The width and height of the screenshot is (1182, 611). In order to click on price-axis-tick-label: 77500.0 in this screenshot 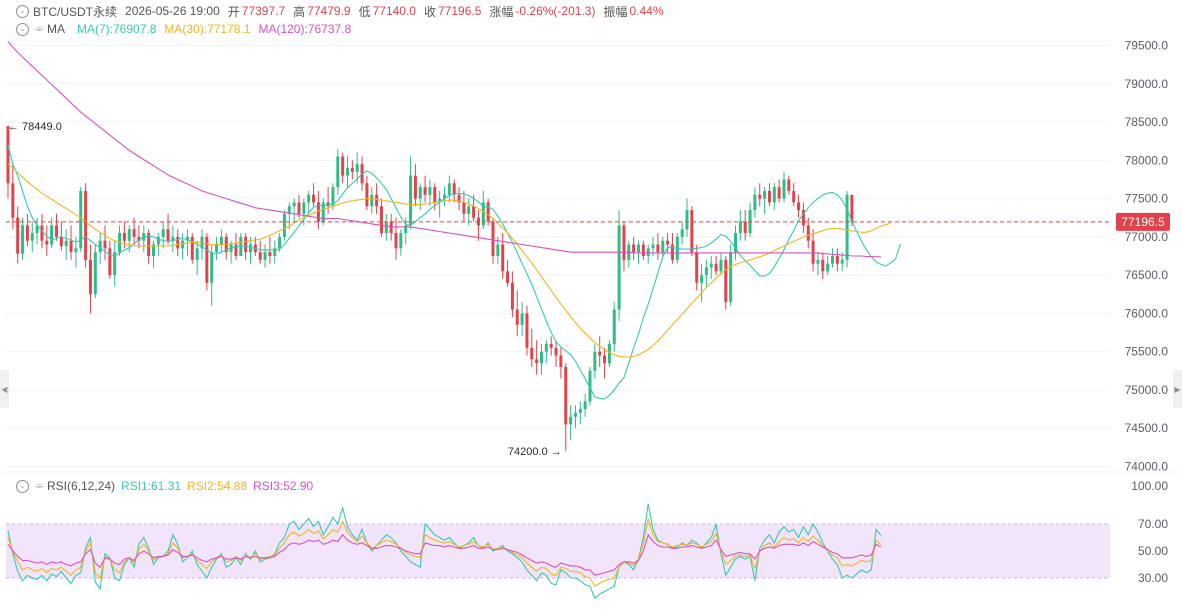, I will do `click(1147, 199)`.